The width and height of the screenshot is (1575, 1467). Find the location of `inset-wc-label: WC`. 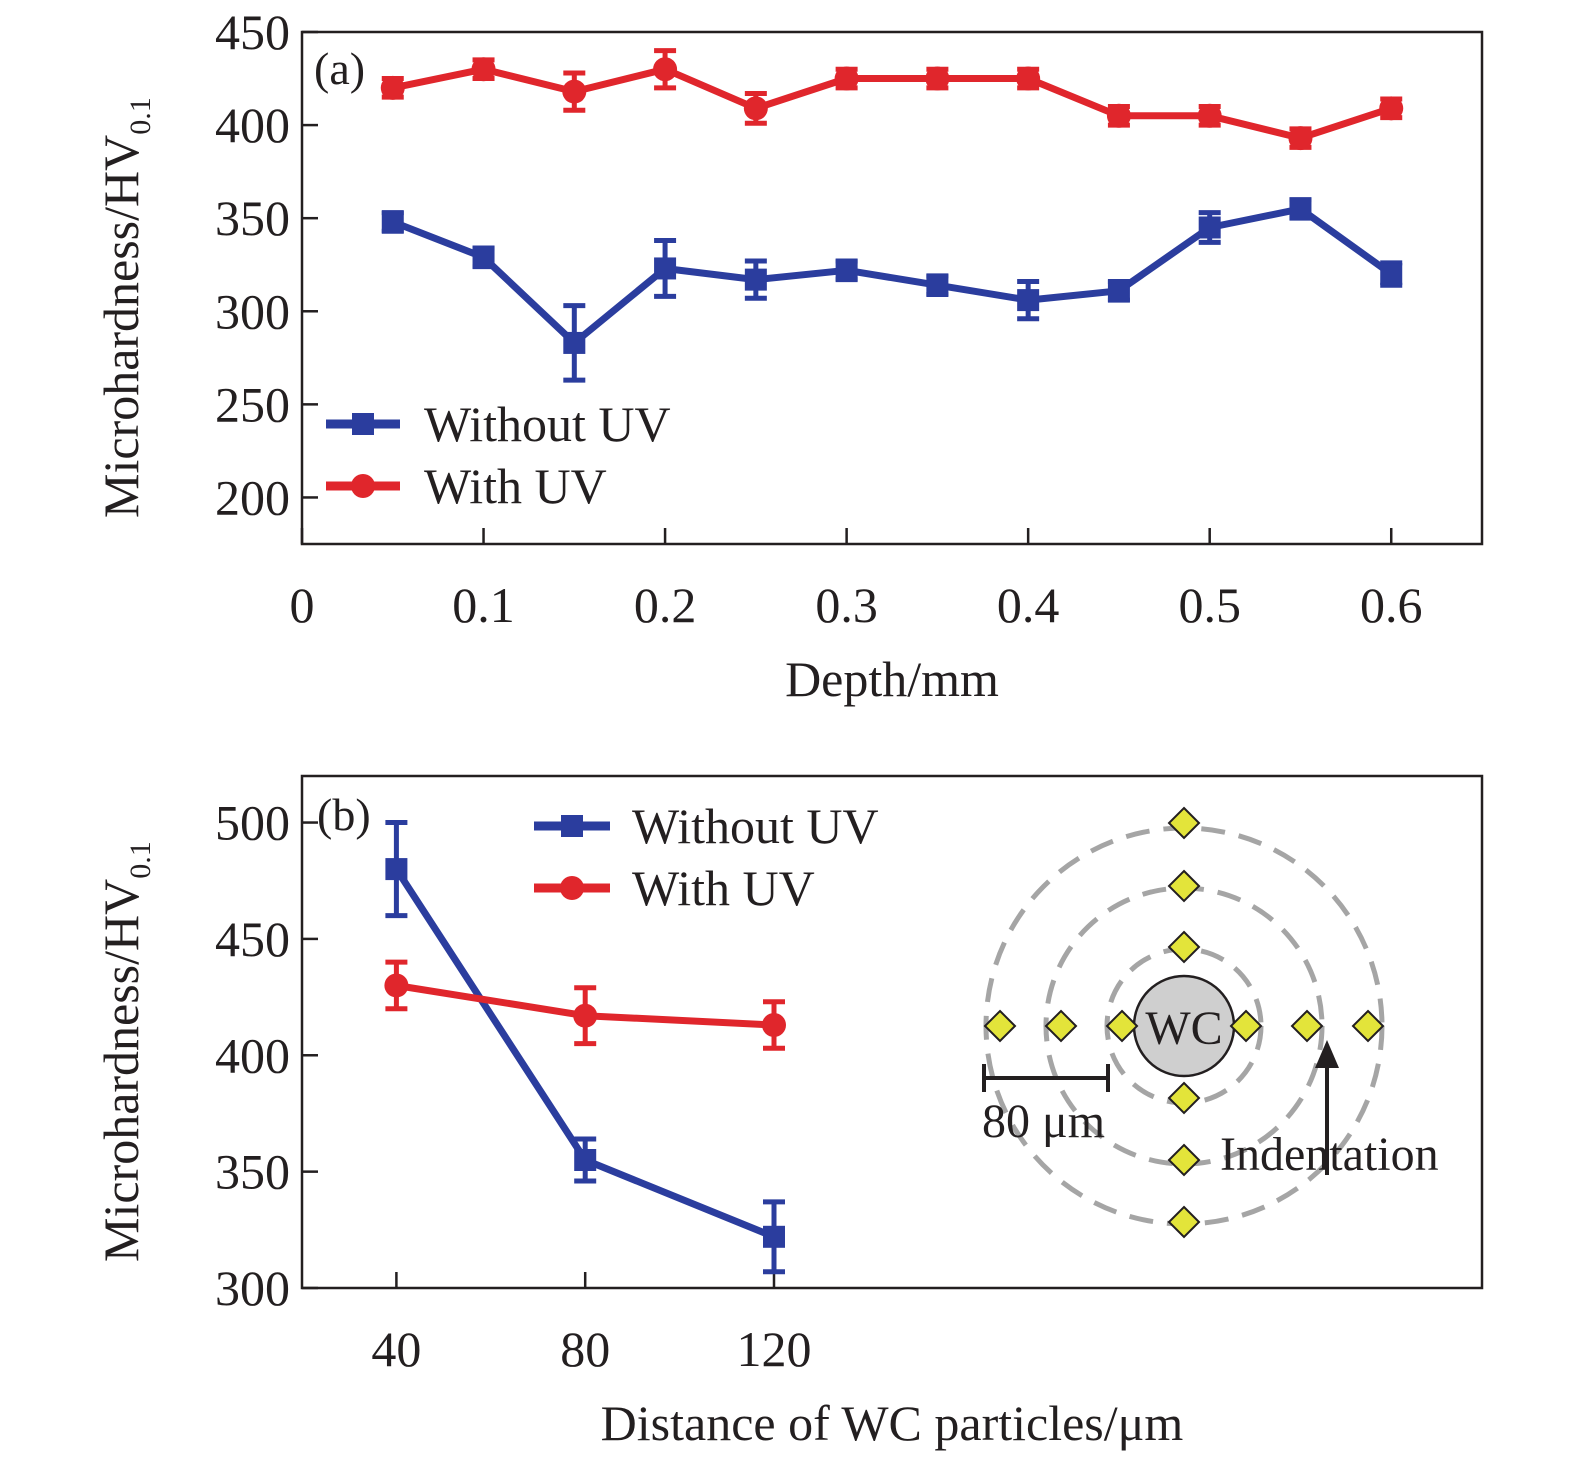

inset-wc-label: WC is located at coordinates (1183, 1028).